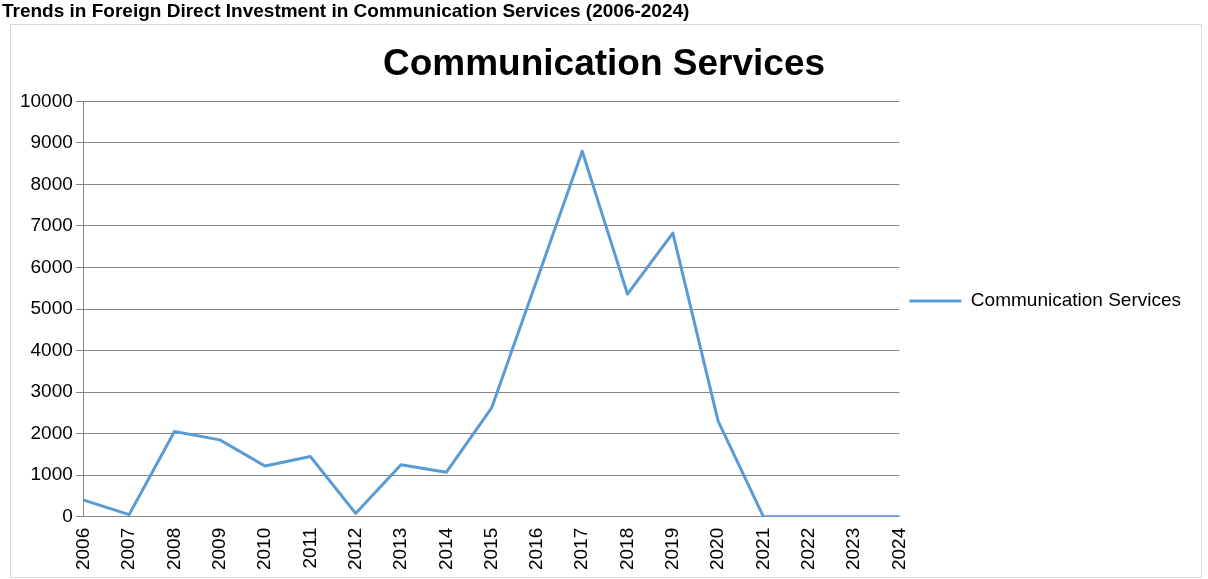 The height and width of the screenshot is (579, 1208). What do you see at coordinates (626, 549) in the screenshot?
I see `x-tick-label: 2018` at bounding box center [626, 549].